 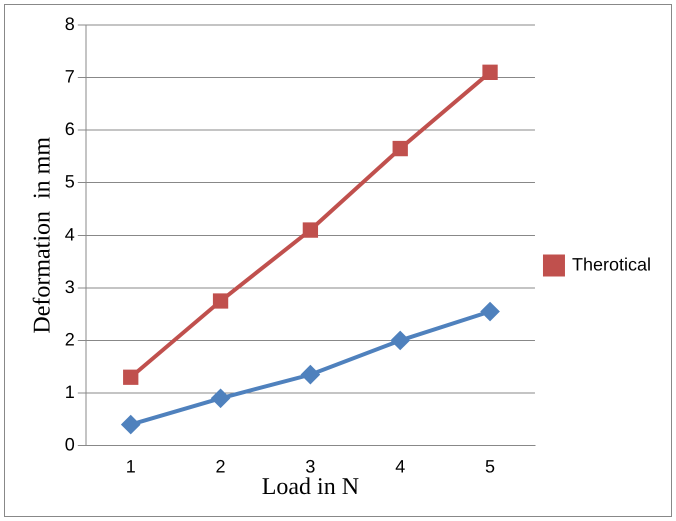 I want to click on x-tick-label: 2, so click(x=221, y=466).